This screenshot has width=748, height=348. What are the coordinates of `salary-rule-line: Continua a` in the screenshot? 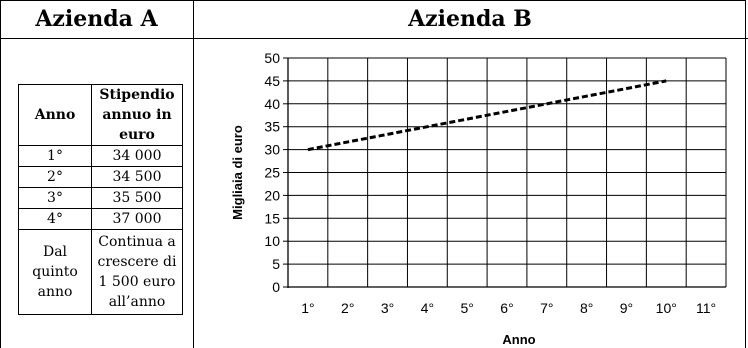 It's located at (137, 242).